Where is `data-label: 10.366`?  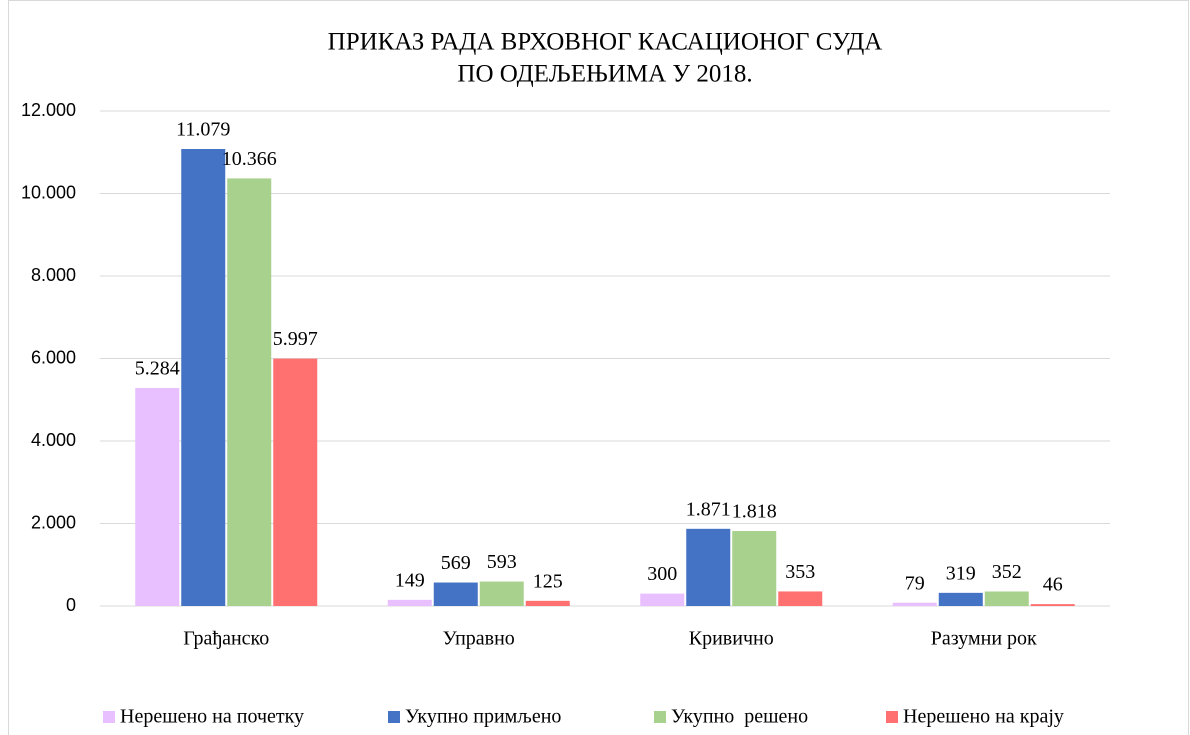
data-label: 10.366 is located at coordinates (249, 159).